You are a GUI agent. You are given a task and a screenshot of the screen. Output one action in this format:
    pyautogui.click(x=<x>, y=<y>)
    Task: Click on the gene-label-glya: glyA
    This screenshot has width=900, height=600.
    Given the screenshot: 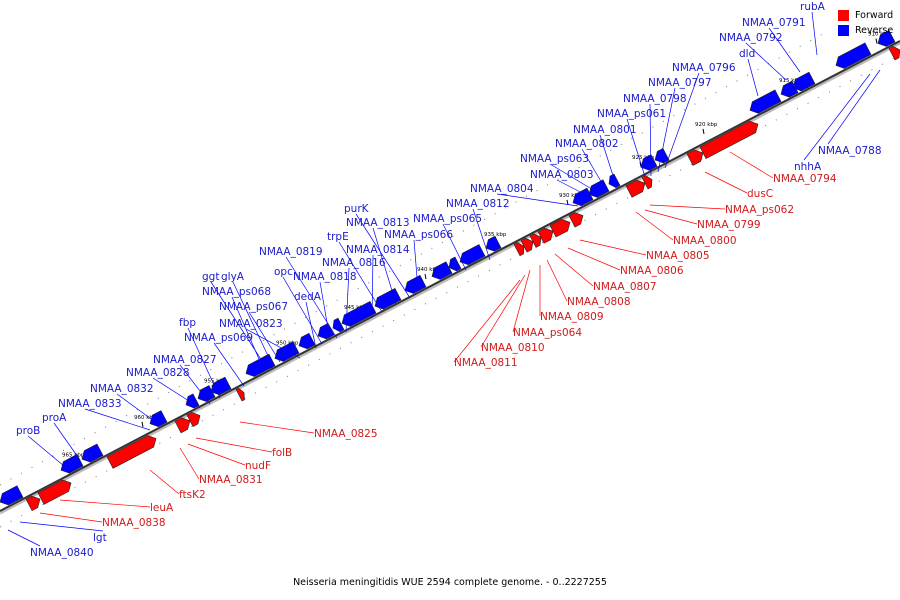 What is the action you would take?
    pyautogui.click(x=233, y=277)
    